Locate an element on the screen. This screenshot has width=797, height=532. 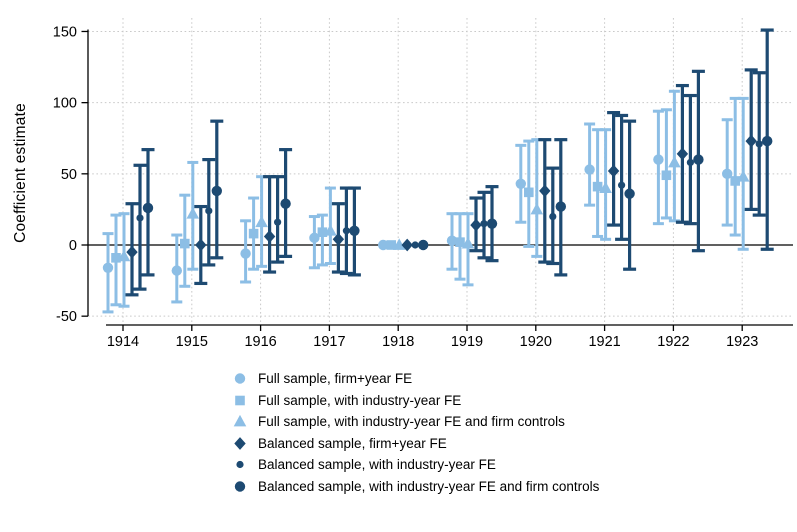
legend-item-label: Balanced sample, with industry-year FE is located at coordinates (377, 465).